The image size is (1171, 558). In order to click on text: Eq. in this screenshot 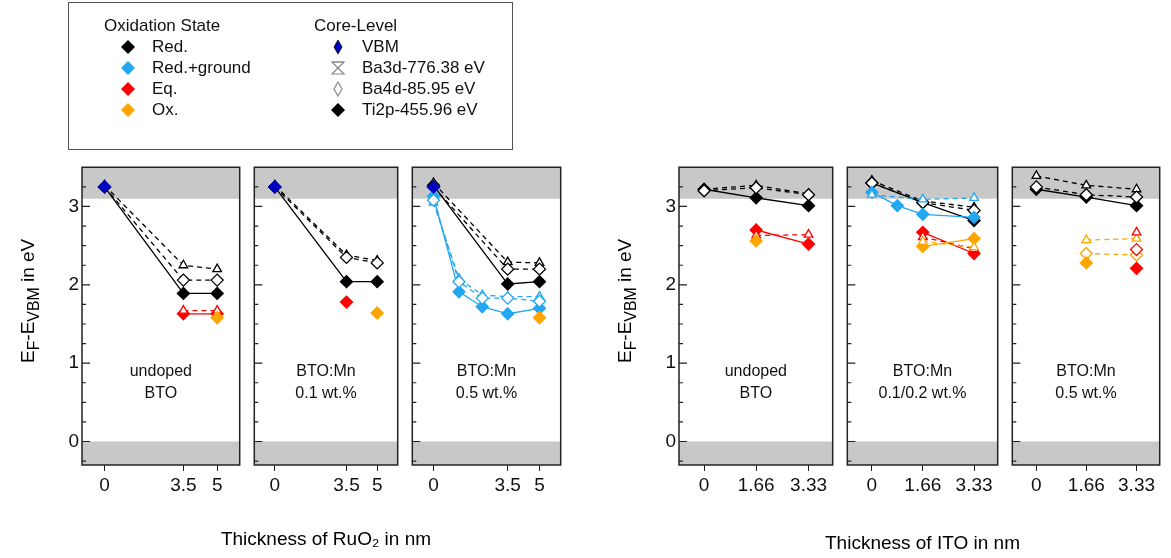, I will do `click(165, 88)`.